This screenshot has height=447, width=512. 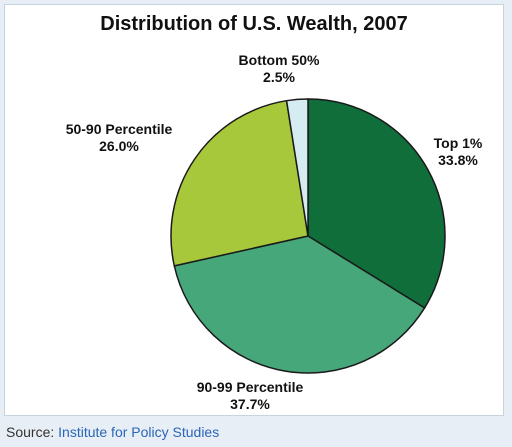 What do you see at coordinates (279, 77) in the screenshot?
I see `slice-label-bottom-50-value: 2.5%` at bounding box center [279, 77].